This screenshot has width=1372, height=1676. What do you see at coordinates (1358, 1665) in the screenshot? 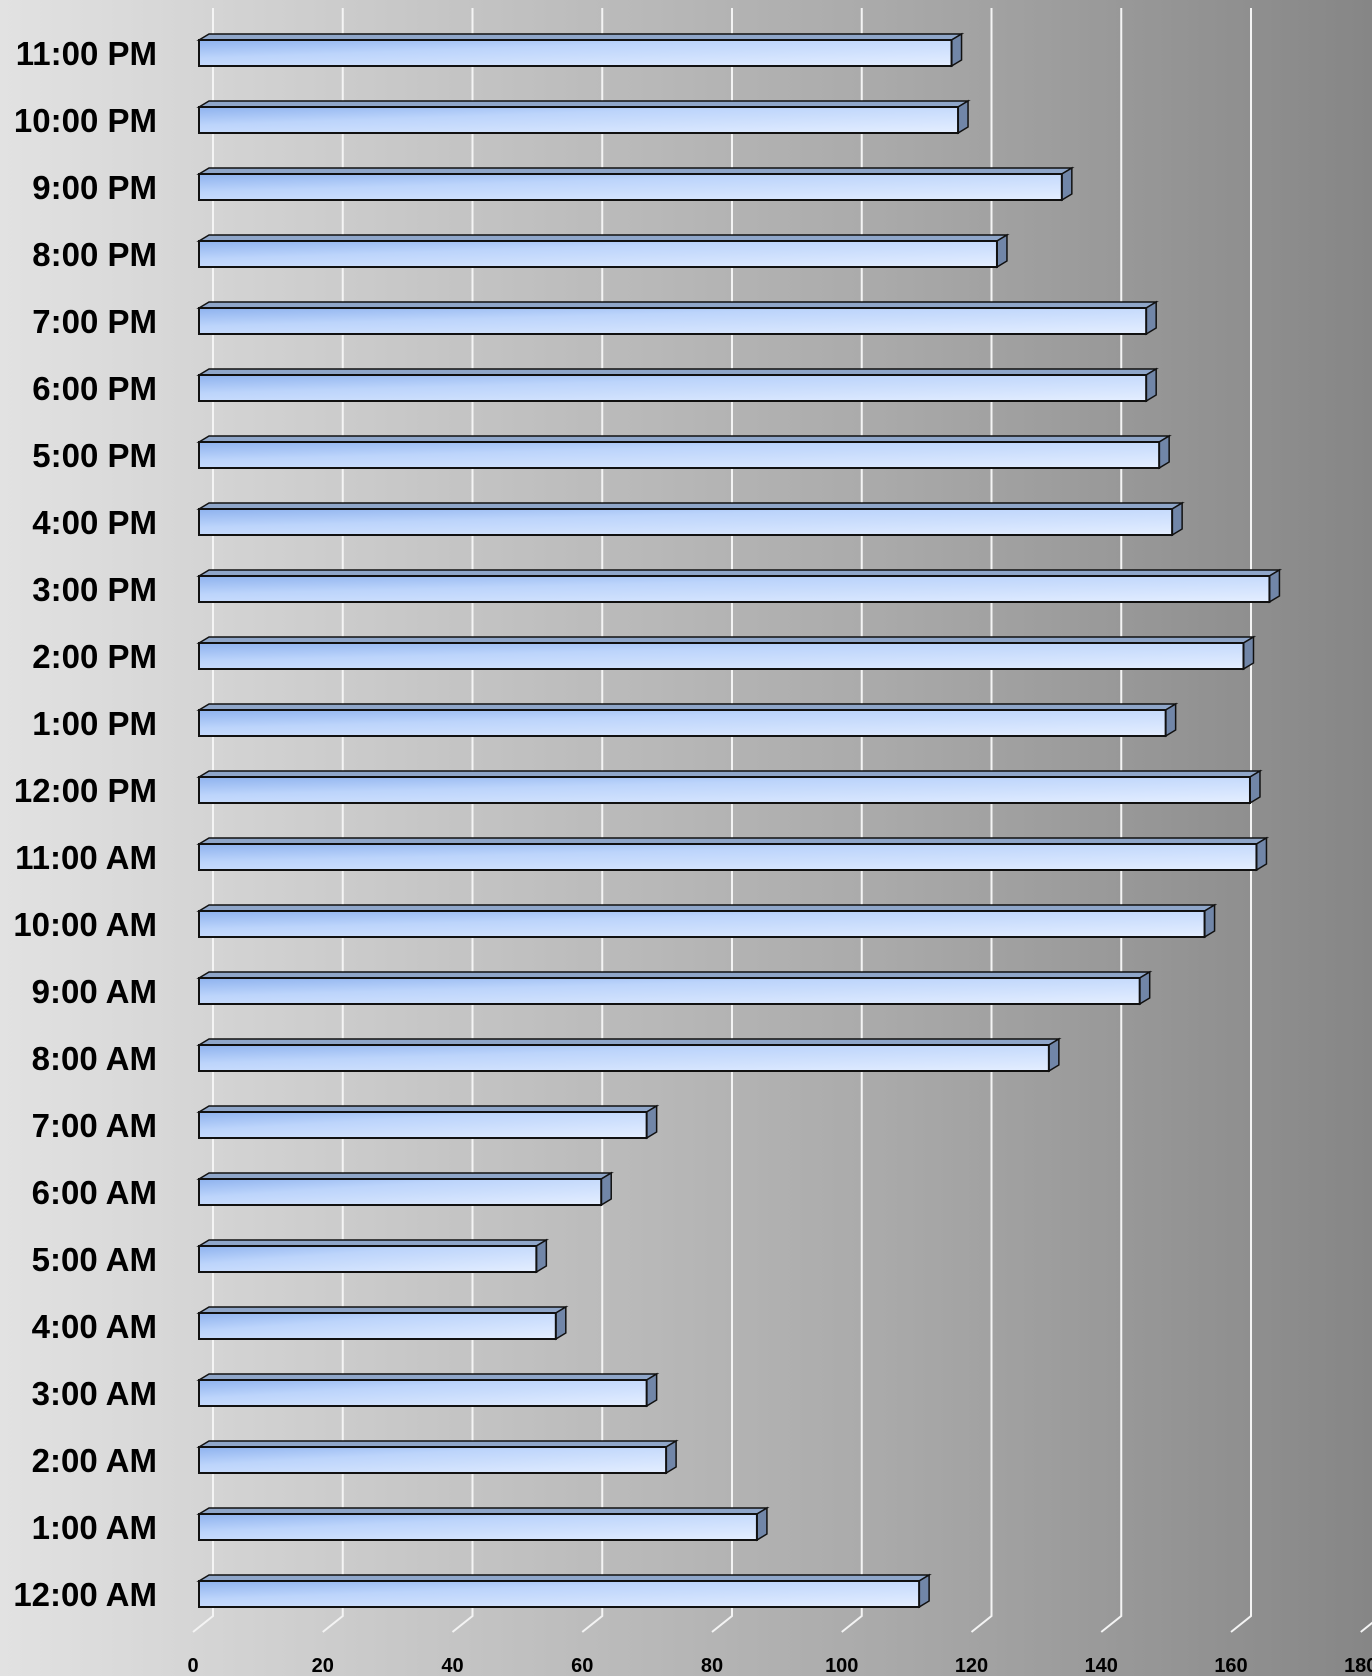
I see `x-tick-label: 180` at bounding box center [1358, 1665].